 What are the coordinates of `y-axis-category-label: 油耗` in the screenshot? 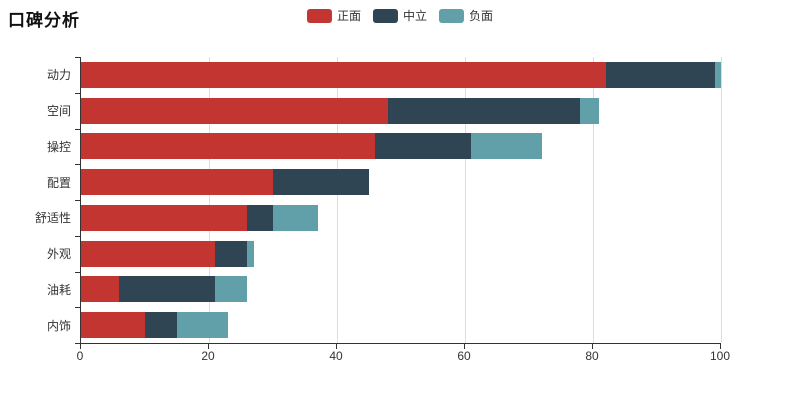 It's located at (58, 289).